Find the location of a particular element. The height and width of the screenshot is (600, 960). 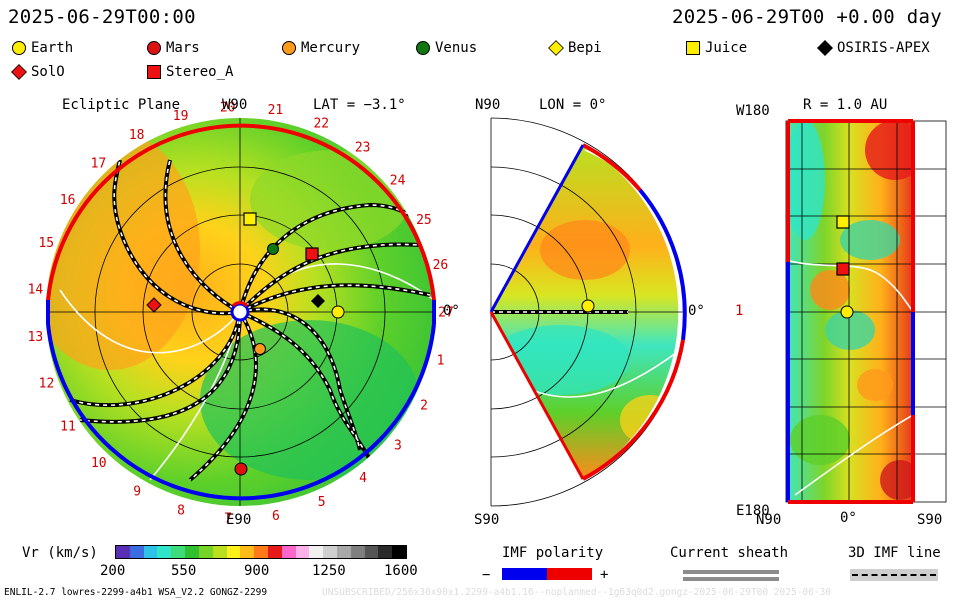

legend-item-bepi: Bepi is located at coordinates (575, 48).